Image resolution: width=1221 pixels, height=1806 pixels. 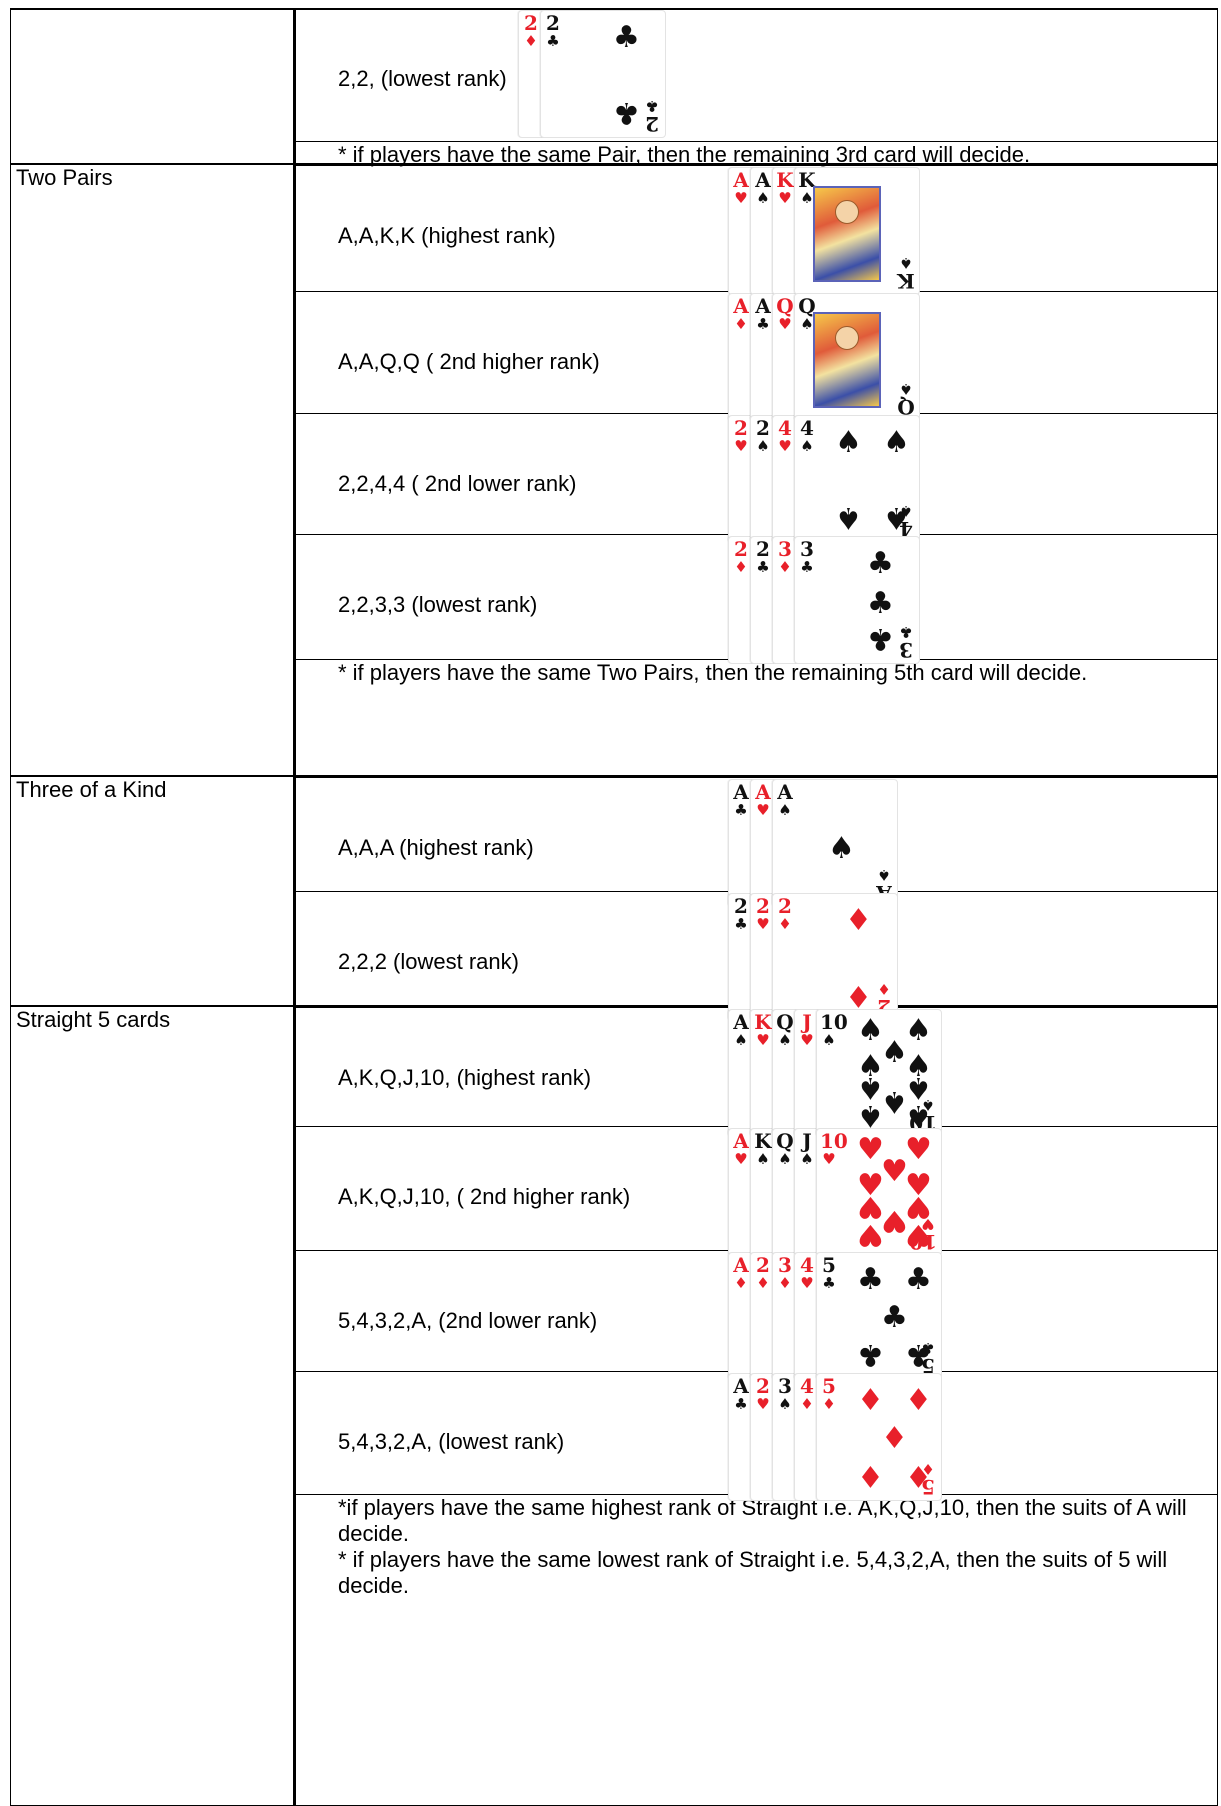 I want to click on card-index-bottom: 3 ♣, so click(x=906, y=642).